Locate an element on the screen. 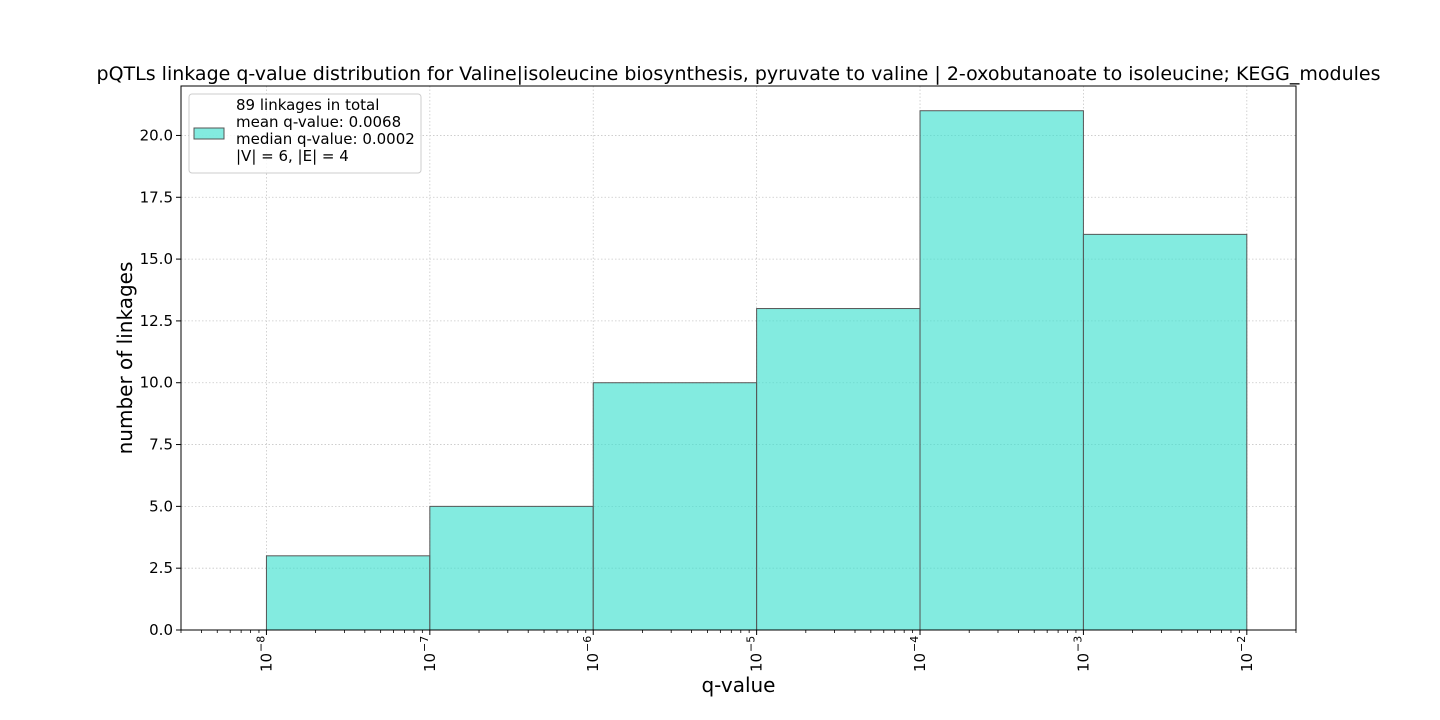  y-axis-ticks: 0.0 2.5 5.0 7.5 10.0 12.5 15.0 17.5 20.0 is located at coordinates (160, 382).